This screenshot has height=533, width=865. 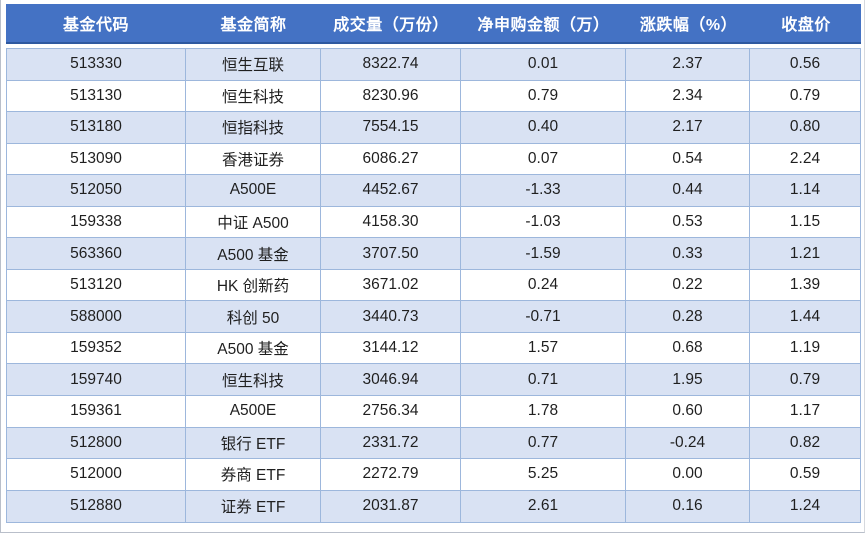 What do you see at coordinates (805, 190) in the screenshot?
I see `table-cell-close_price: 1.14` at bounding box center [805, 190].